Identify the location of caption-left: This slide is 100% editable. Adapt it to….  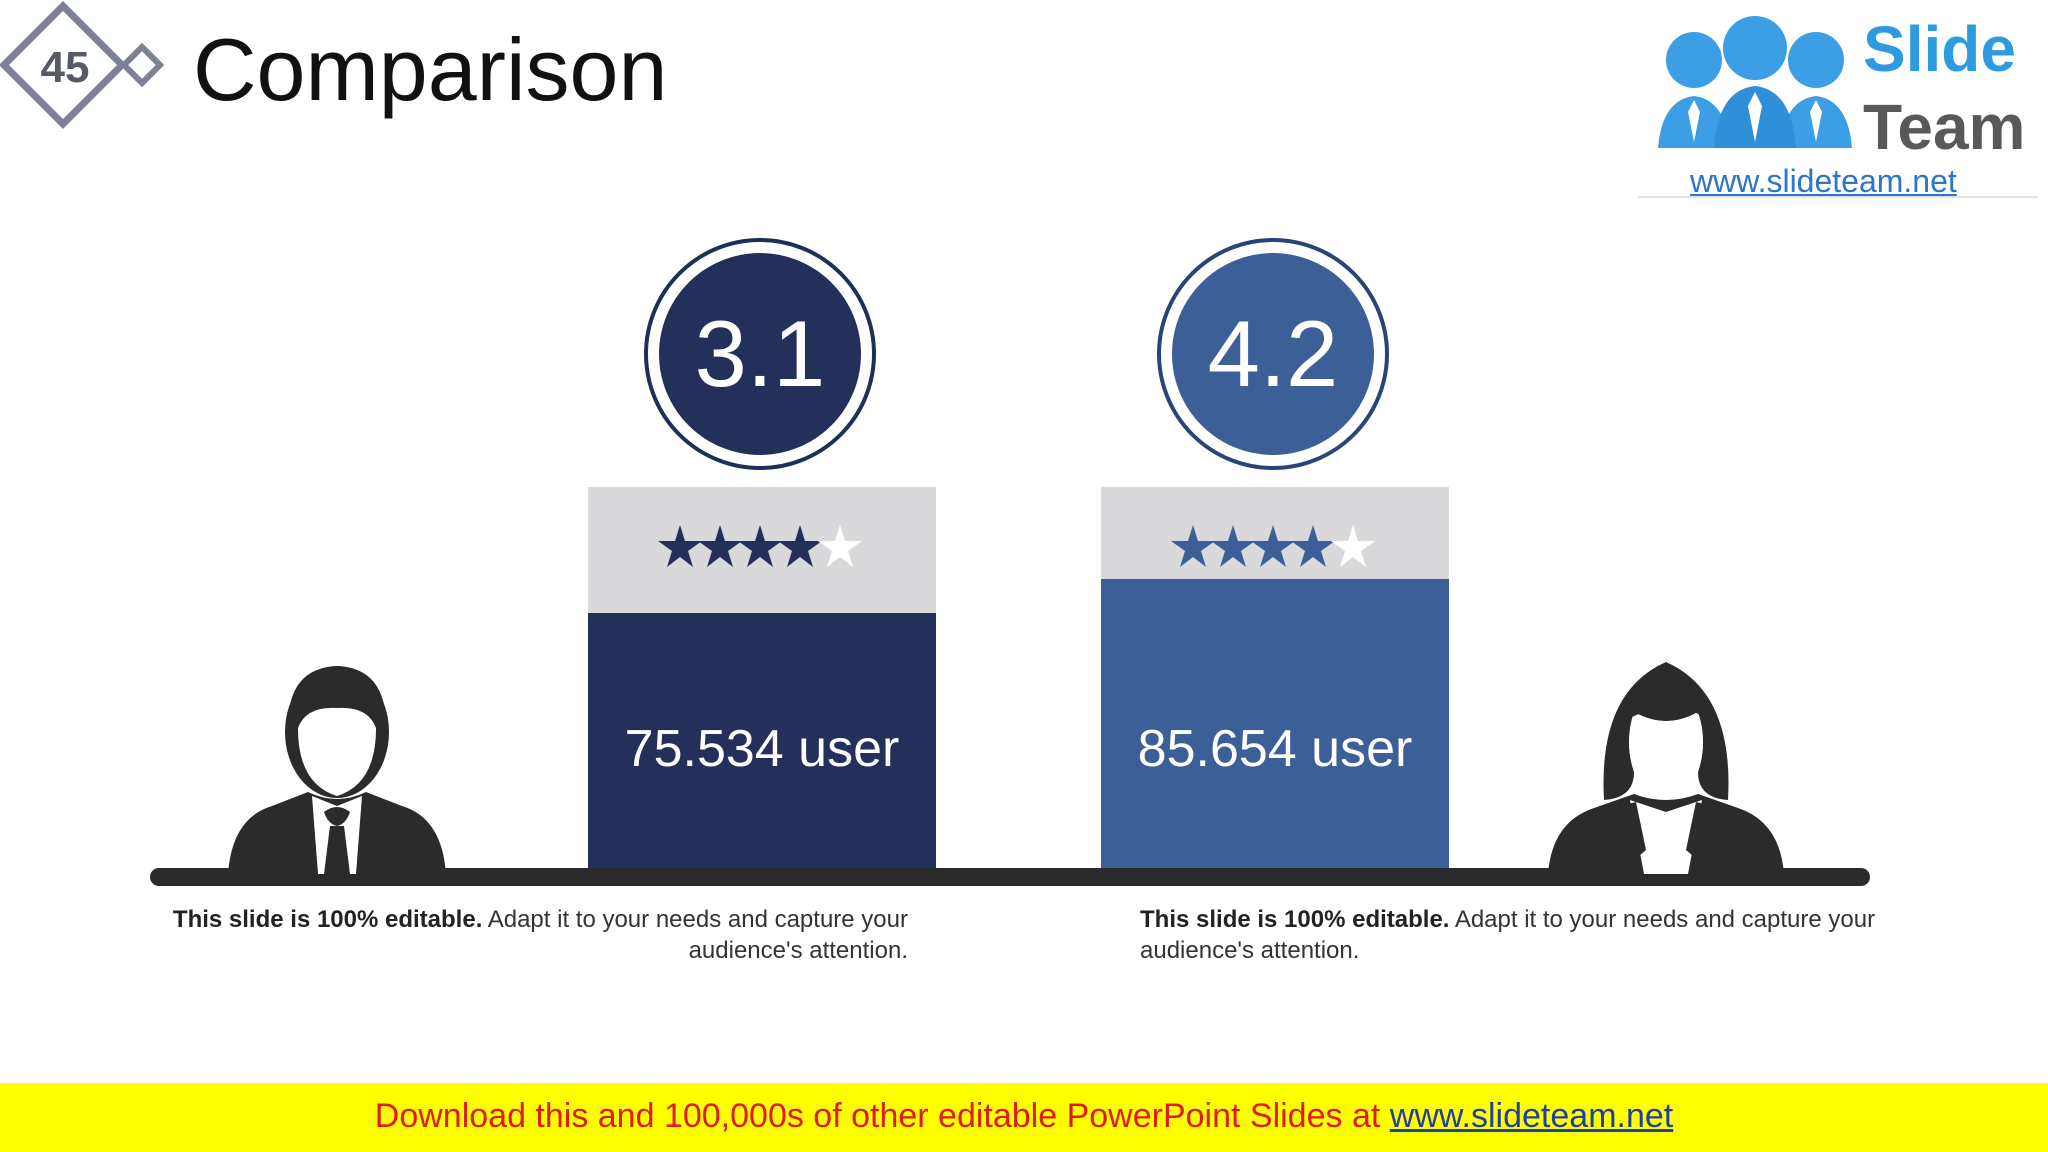
(538, 935).